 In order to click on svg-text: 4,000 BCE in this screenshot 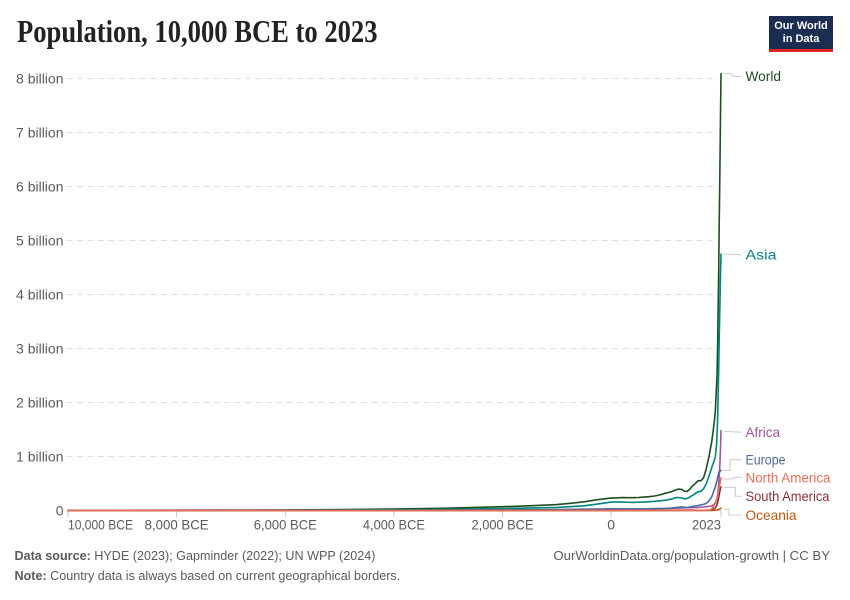, I will do `click(394, 525)`.